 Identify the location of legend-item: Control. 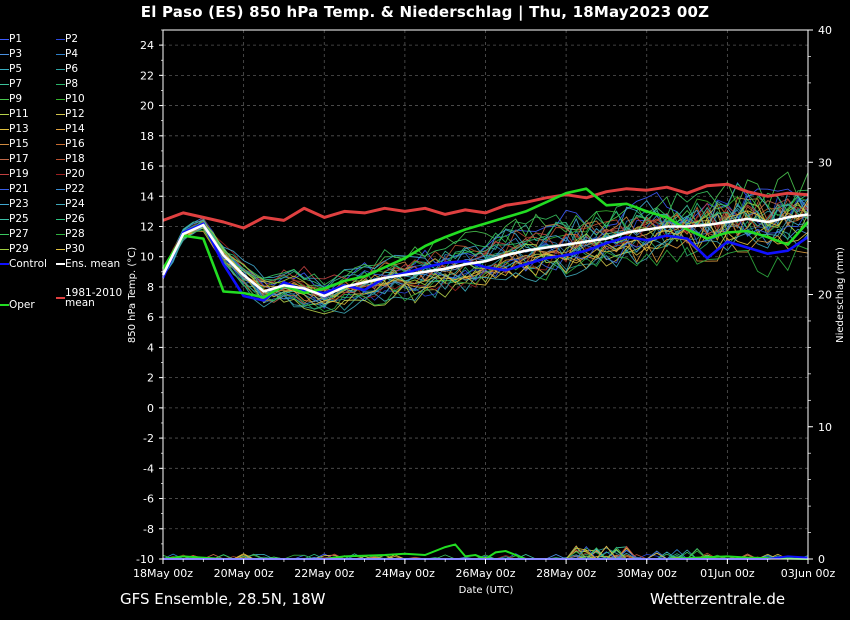
(23, 264).